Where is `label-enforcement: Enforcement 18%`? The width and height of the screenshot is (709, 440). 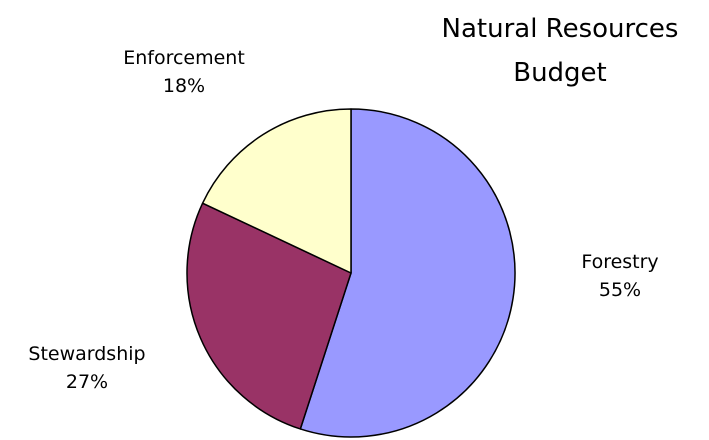 label-enforcement: Enforcement 18% is located at coordinates (184, 72).